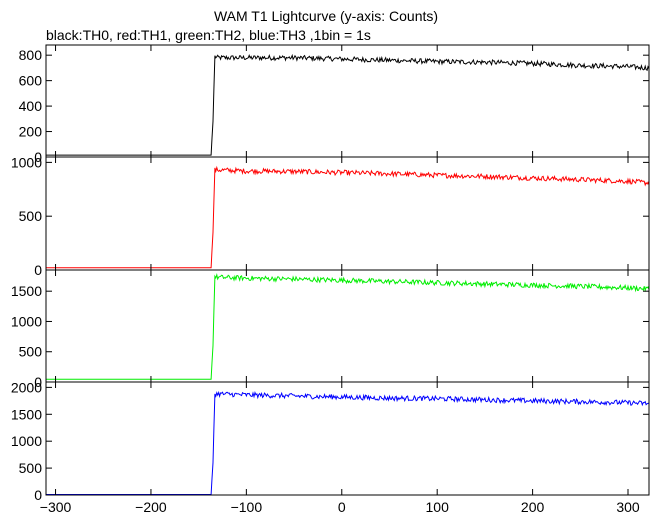  Describe the element at coordinates (31, 132) in the screenshot. I see `y-tick-label: 200` at that location.